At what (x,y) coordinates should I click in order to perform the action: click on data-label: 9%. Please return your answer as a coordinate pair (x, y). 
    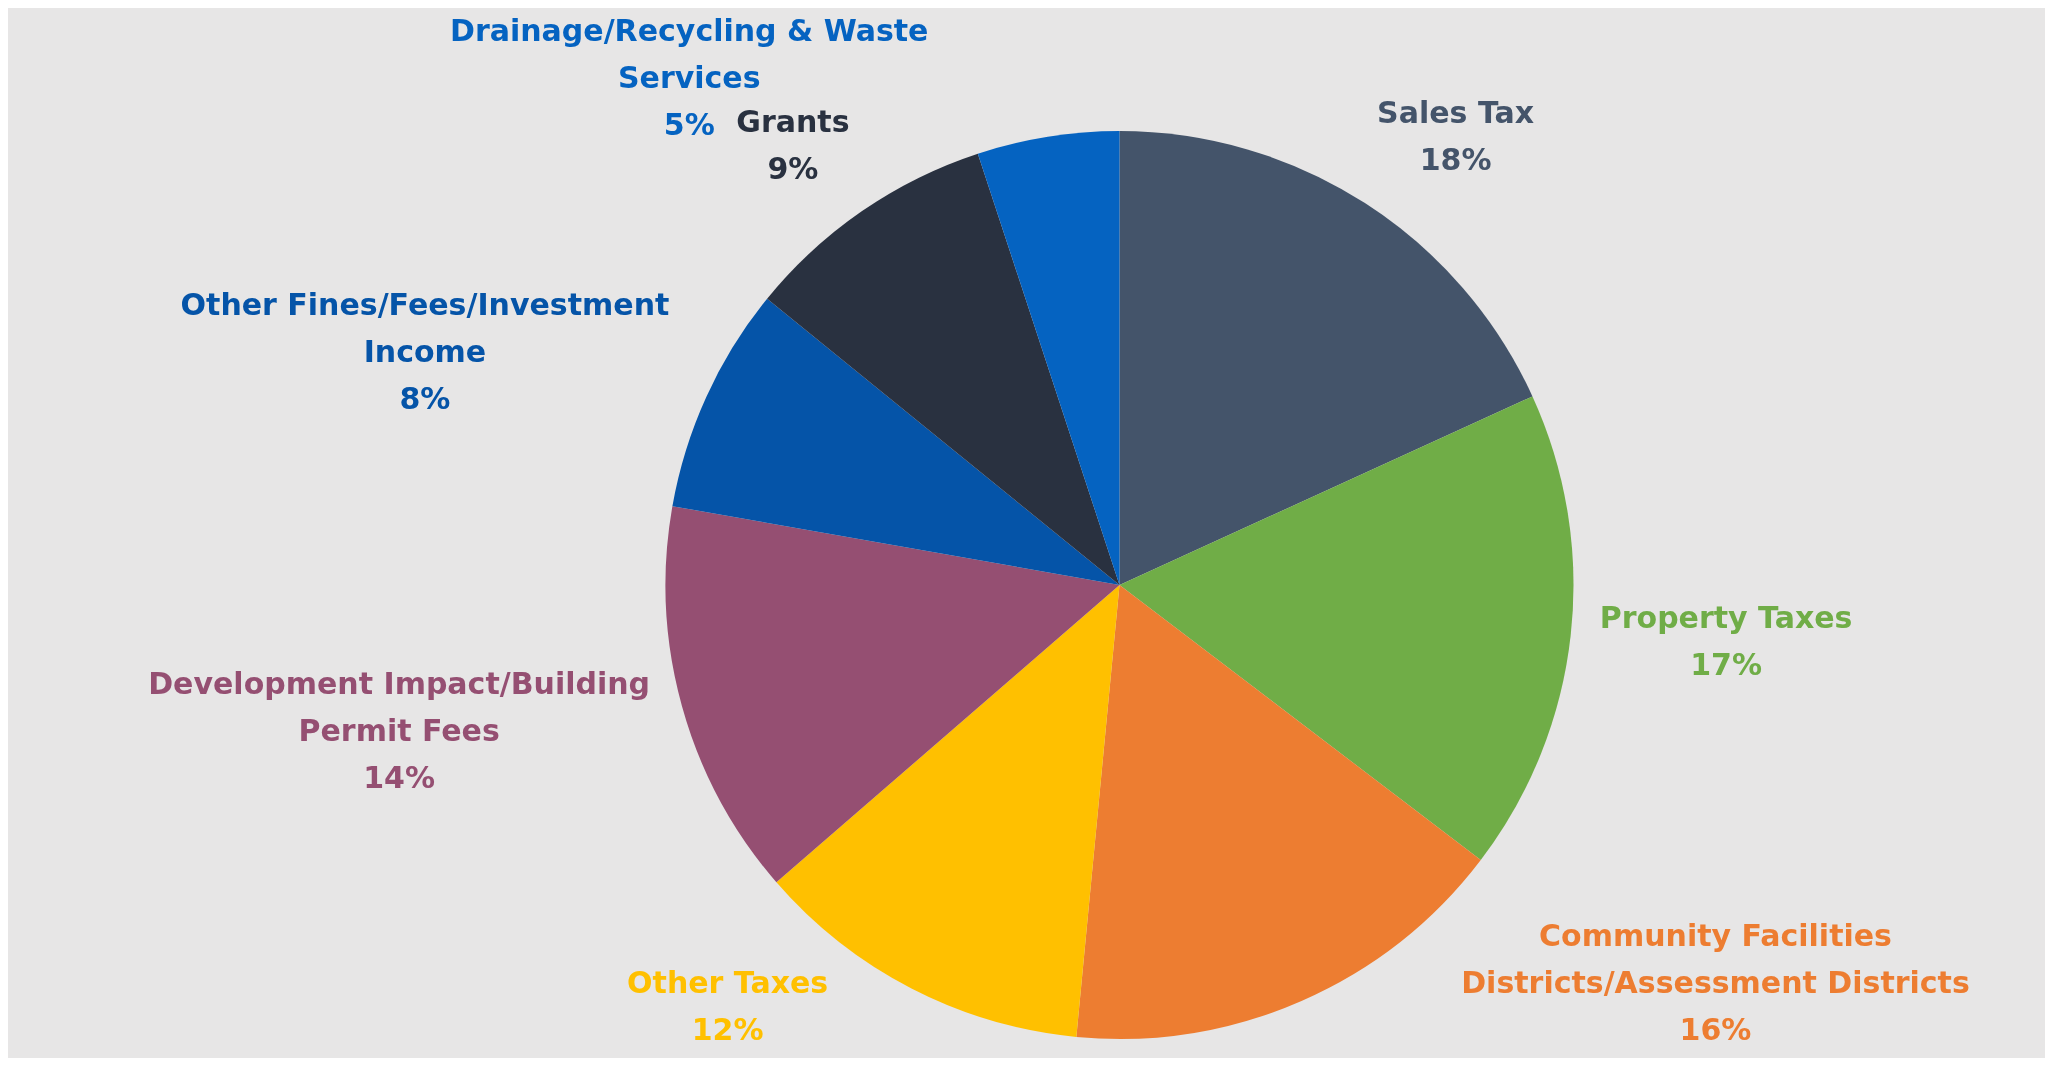
    Looking at the image, I should click on (793, 168).